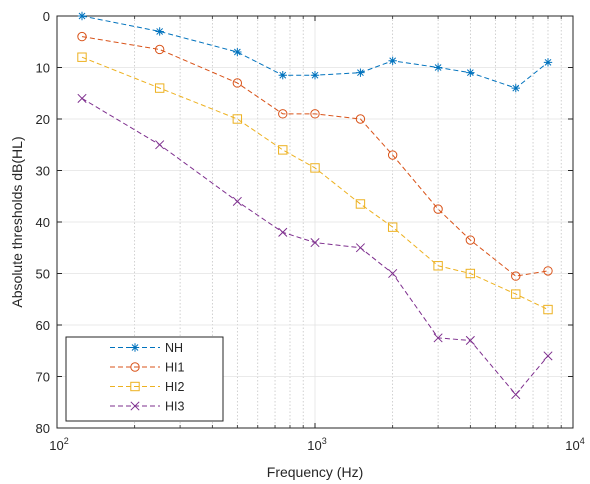  Describe the element at coordinates (43, 68) in the screenshot. I see `y-tick-label: 10` at that location.